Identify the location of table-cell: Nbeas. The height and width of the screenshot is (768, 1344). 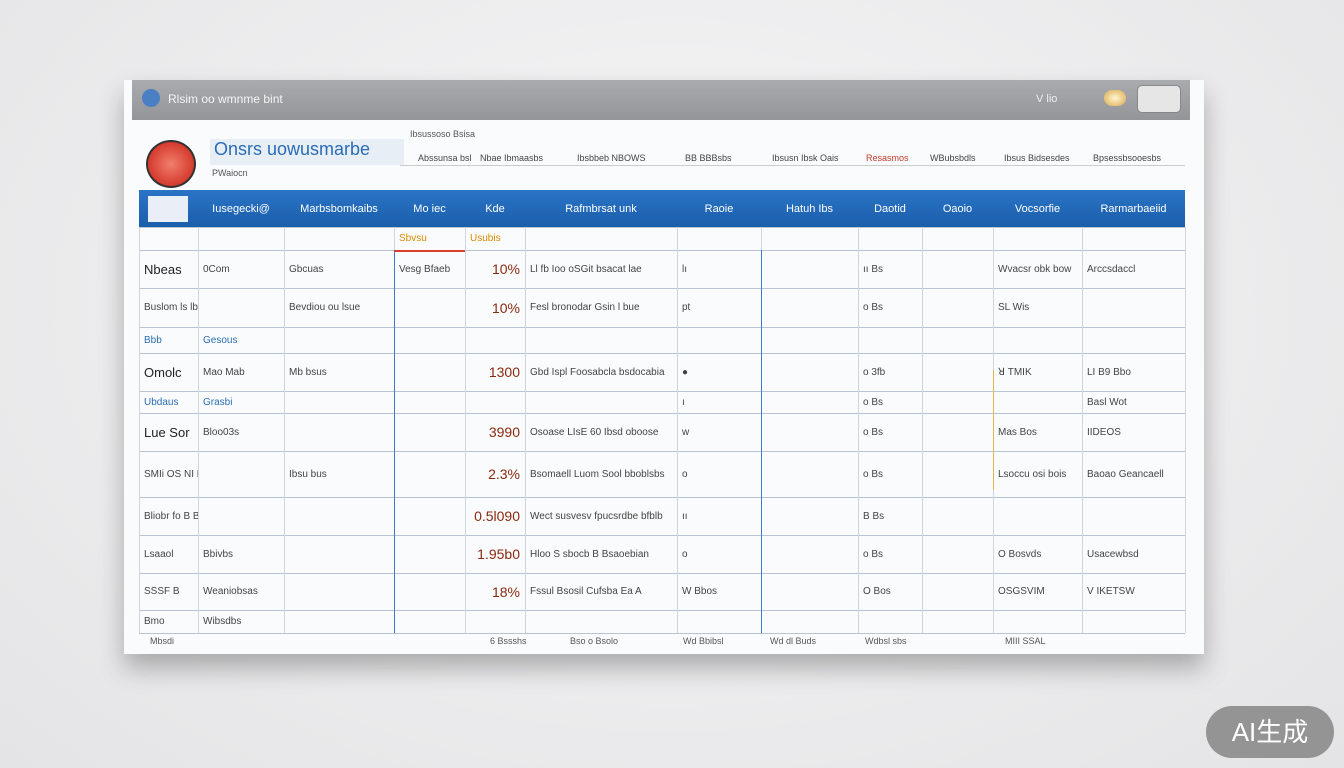
(163, 269).